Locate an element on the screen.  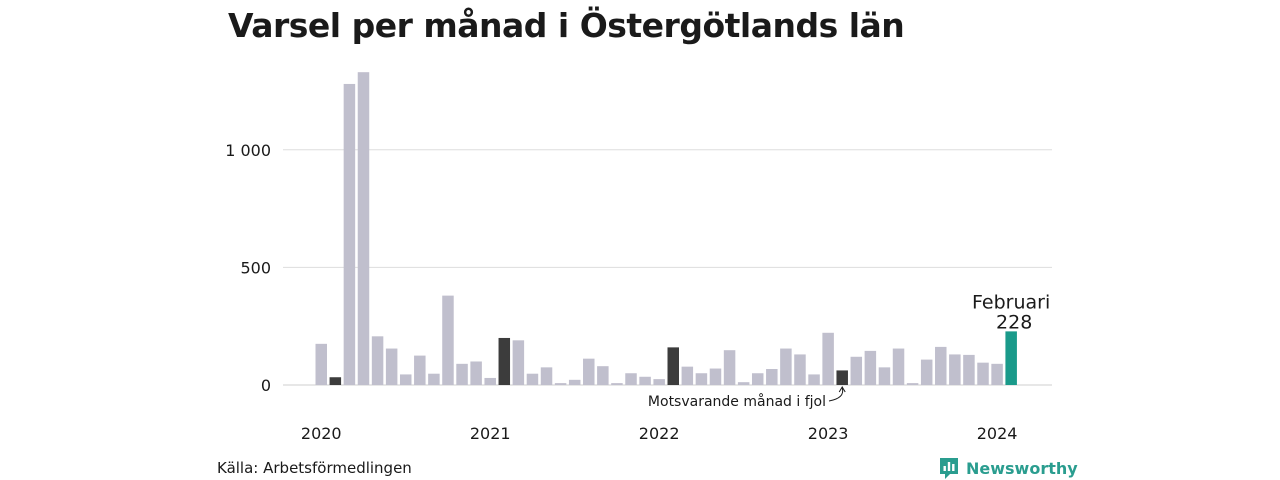
newsworthy-logo-icon is located at coordinates (949, 468).